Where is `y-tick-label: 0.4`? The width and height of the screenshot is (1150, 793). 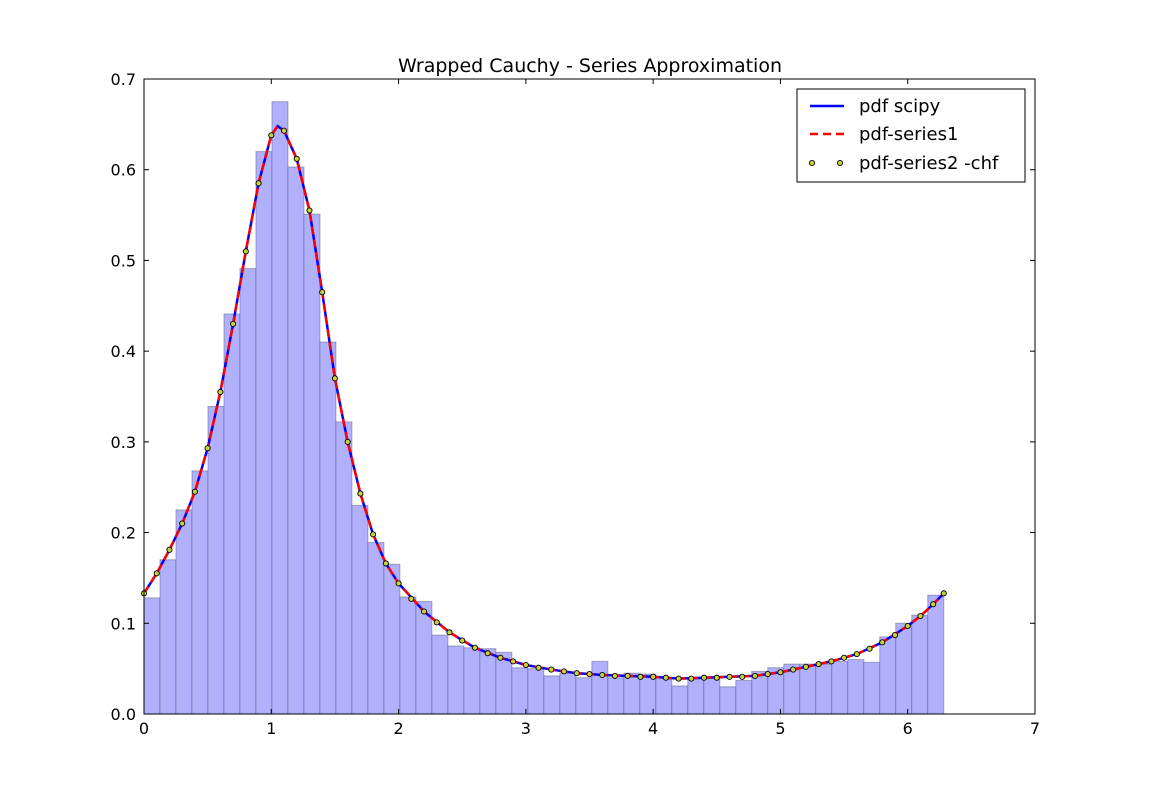
y-tick-label: 0.4 is located at coordinates (123, 351).